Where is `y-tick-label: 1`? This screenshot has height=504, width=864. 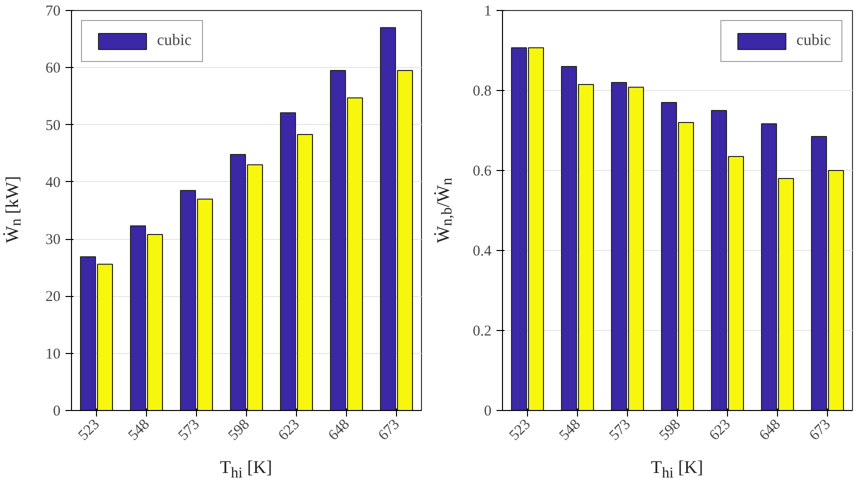 y-tick-label: 1 is located at coordinates (488, 12).